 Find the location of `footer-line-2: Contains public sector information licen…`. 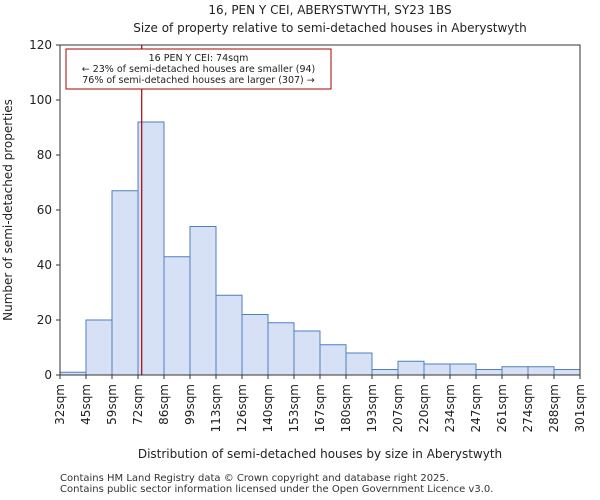

footer-line-2: Contains public sector information licen… is located at coordinates (277, 489).